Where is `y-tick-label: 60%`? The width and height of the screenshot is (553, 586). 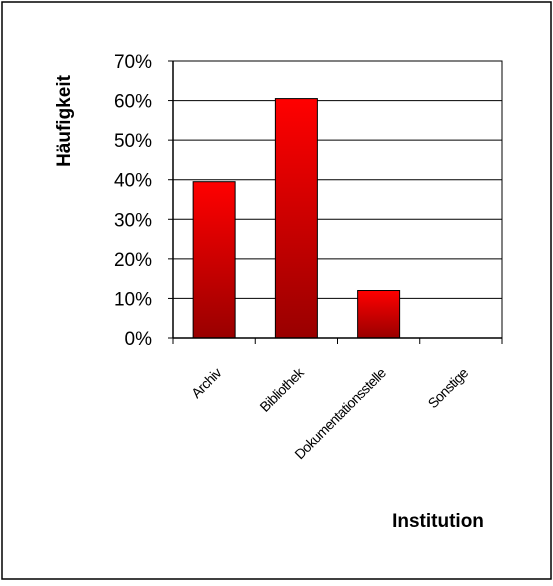
y-tick-label: 60% is located at coordinates (133, 102).